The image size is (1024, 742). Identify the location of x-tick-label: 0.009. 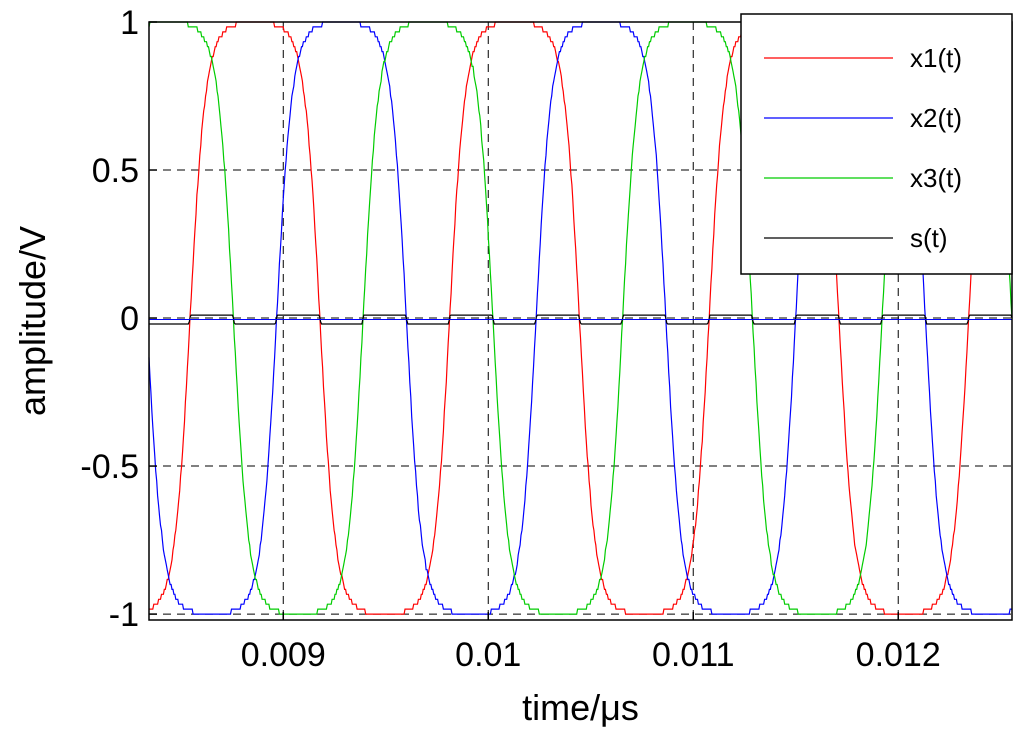
(283, 655).